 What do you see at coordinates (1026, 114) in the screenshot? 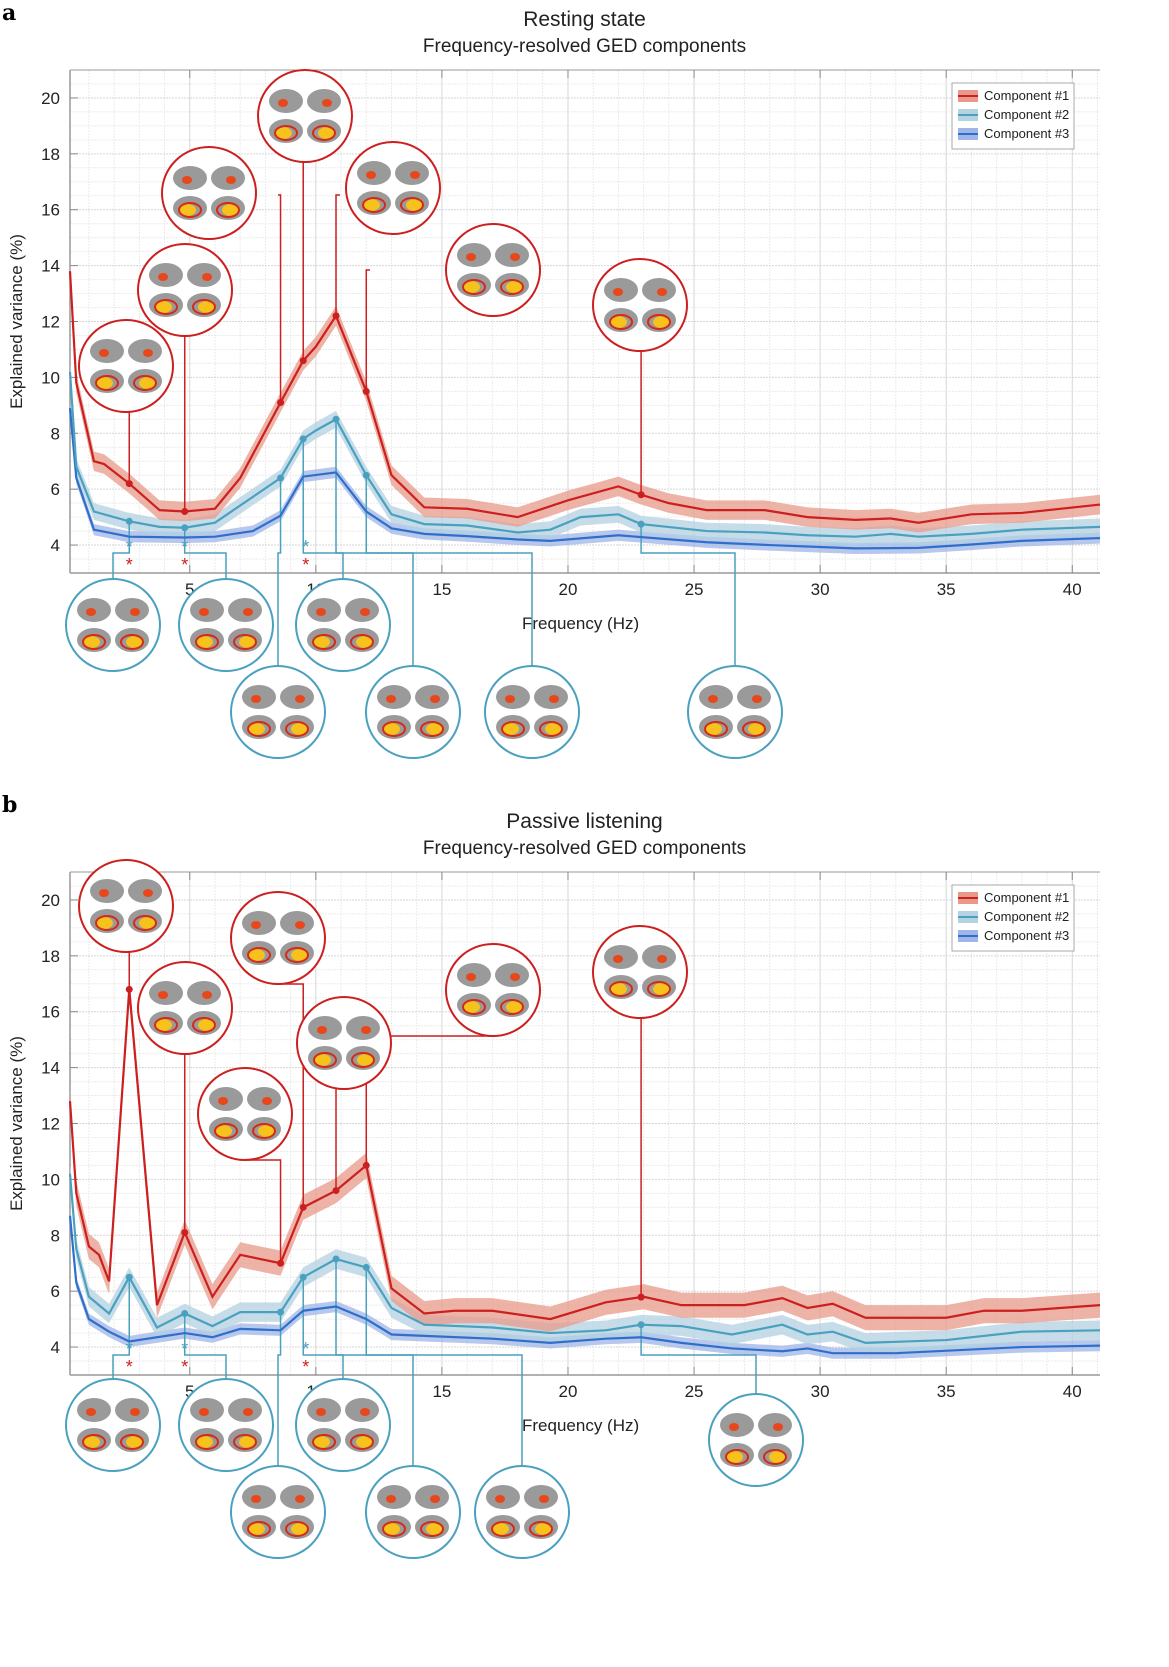
I see `legend-label: Component #2` at bounding box center [1026, 114].